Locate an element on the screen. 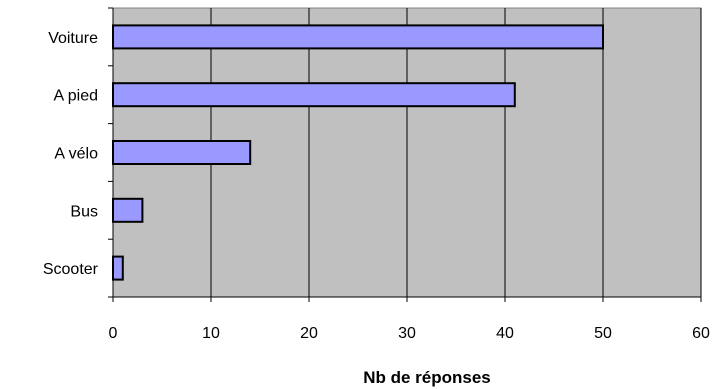  category-label: Bus is located at coordinates (84, 211).